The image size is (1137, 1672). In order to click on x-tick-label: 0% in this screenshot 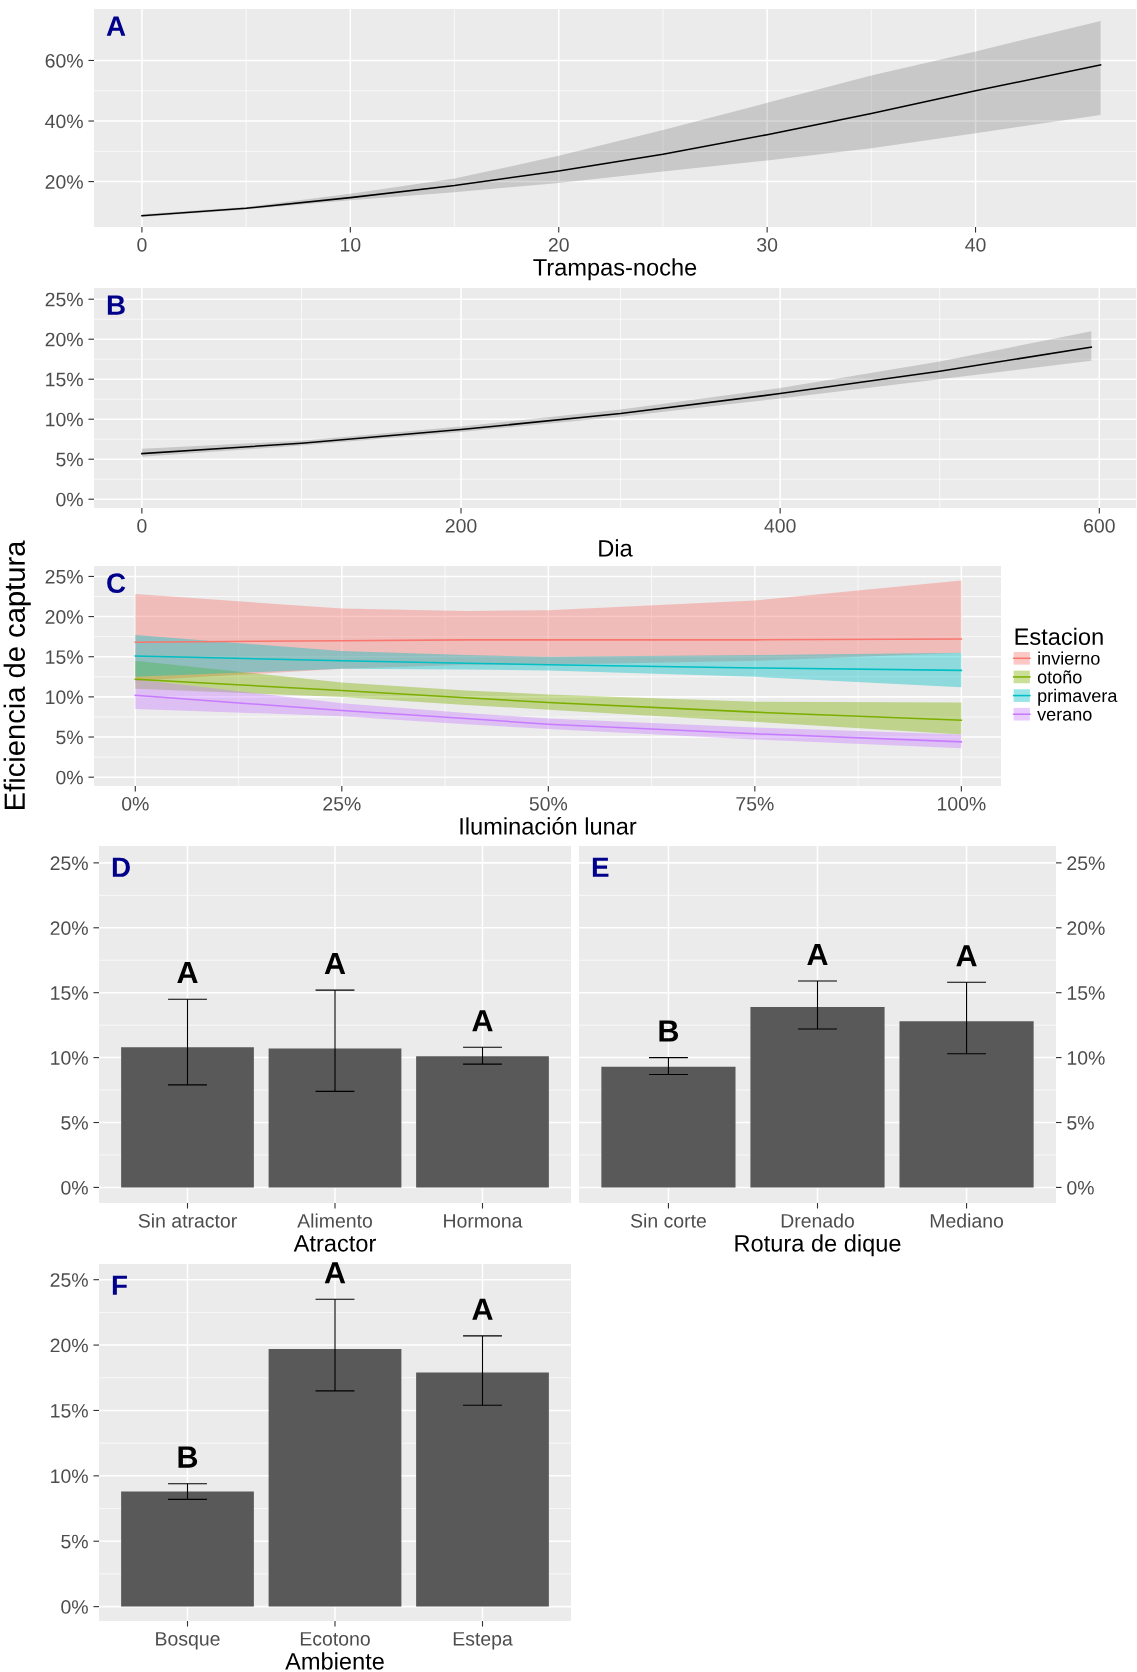, I will do `click(135, 803)`.